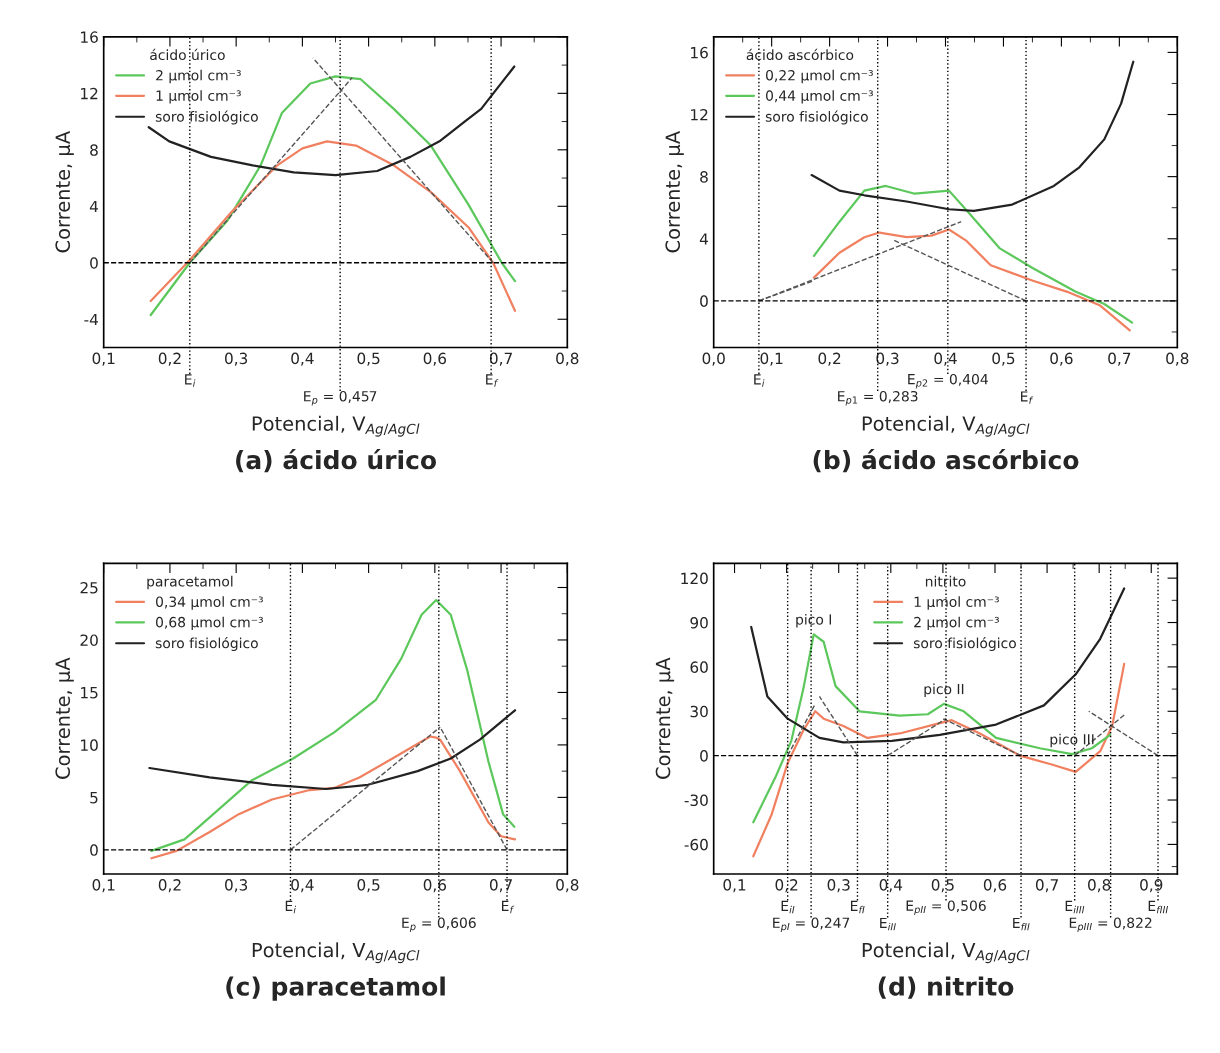 This screenshot has width=1220, height=1053. What do you see at coordinates (800, 54) in the screenshot?
I see `legend-title: ácido ascórbico` at bounding box center [800, 54].